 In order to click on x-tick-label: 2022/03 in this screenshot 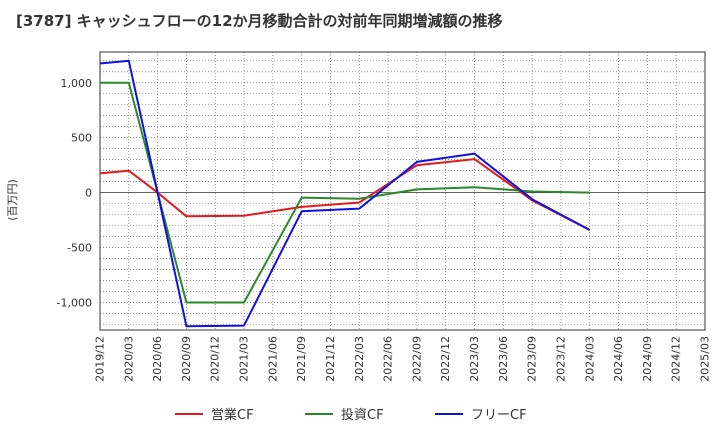, I will do `click(359, 359)`.